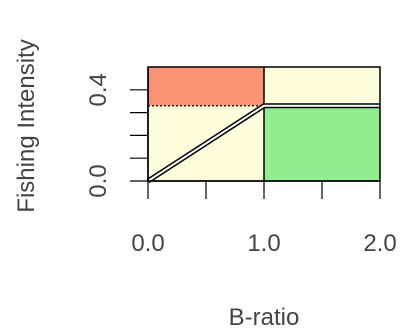  What do you see at coordinates (98, 89) in the screenshot?
I see `y-tick-label: 0.4` at bounding box center [98, 89].